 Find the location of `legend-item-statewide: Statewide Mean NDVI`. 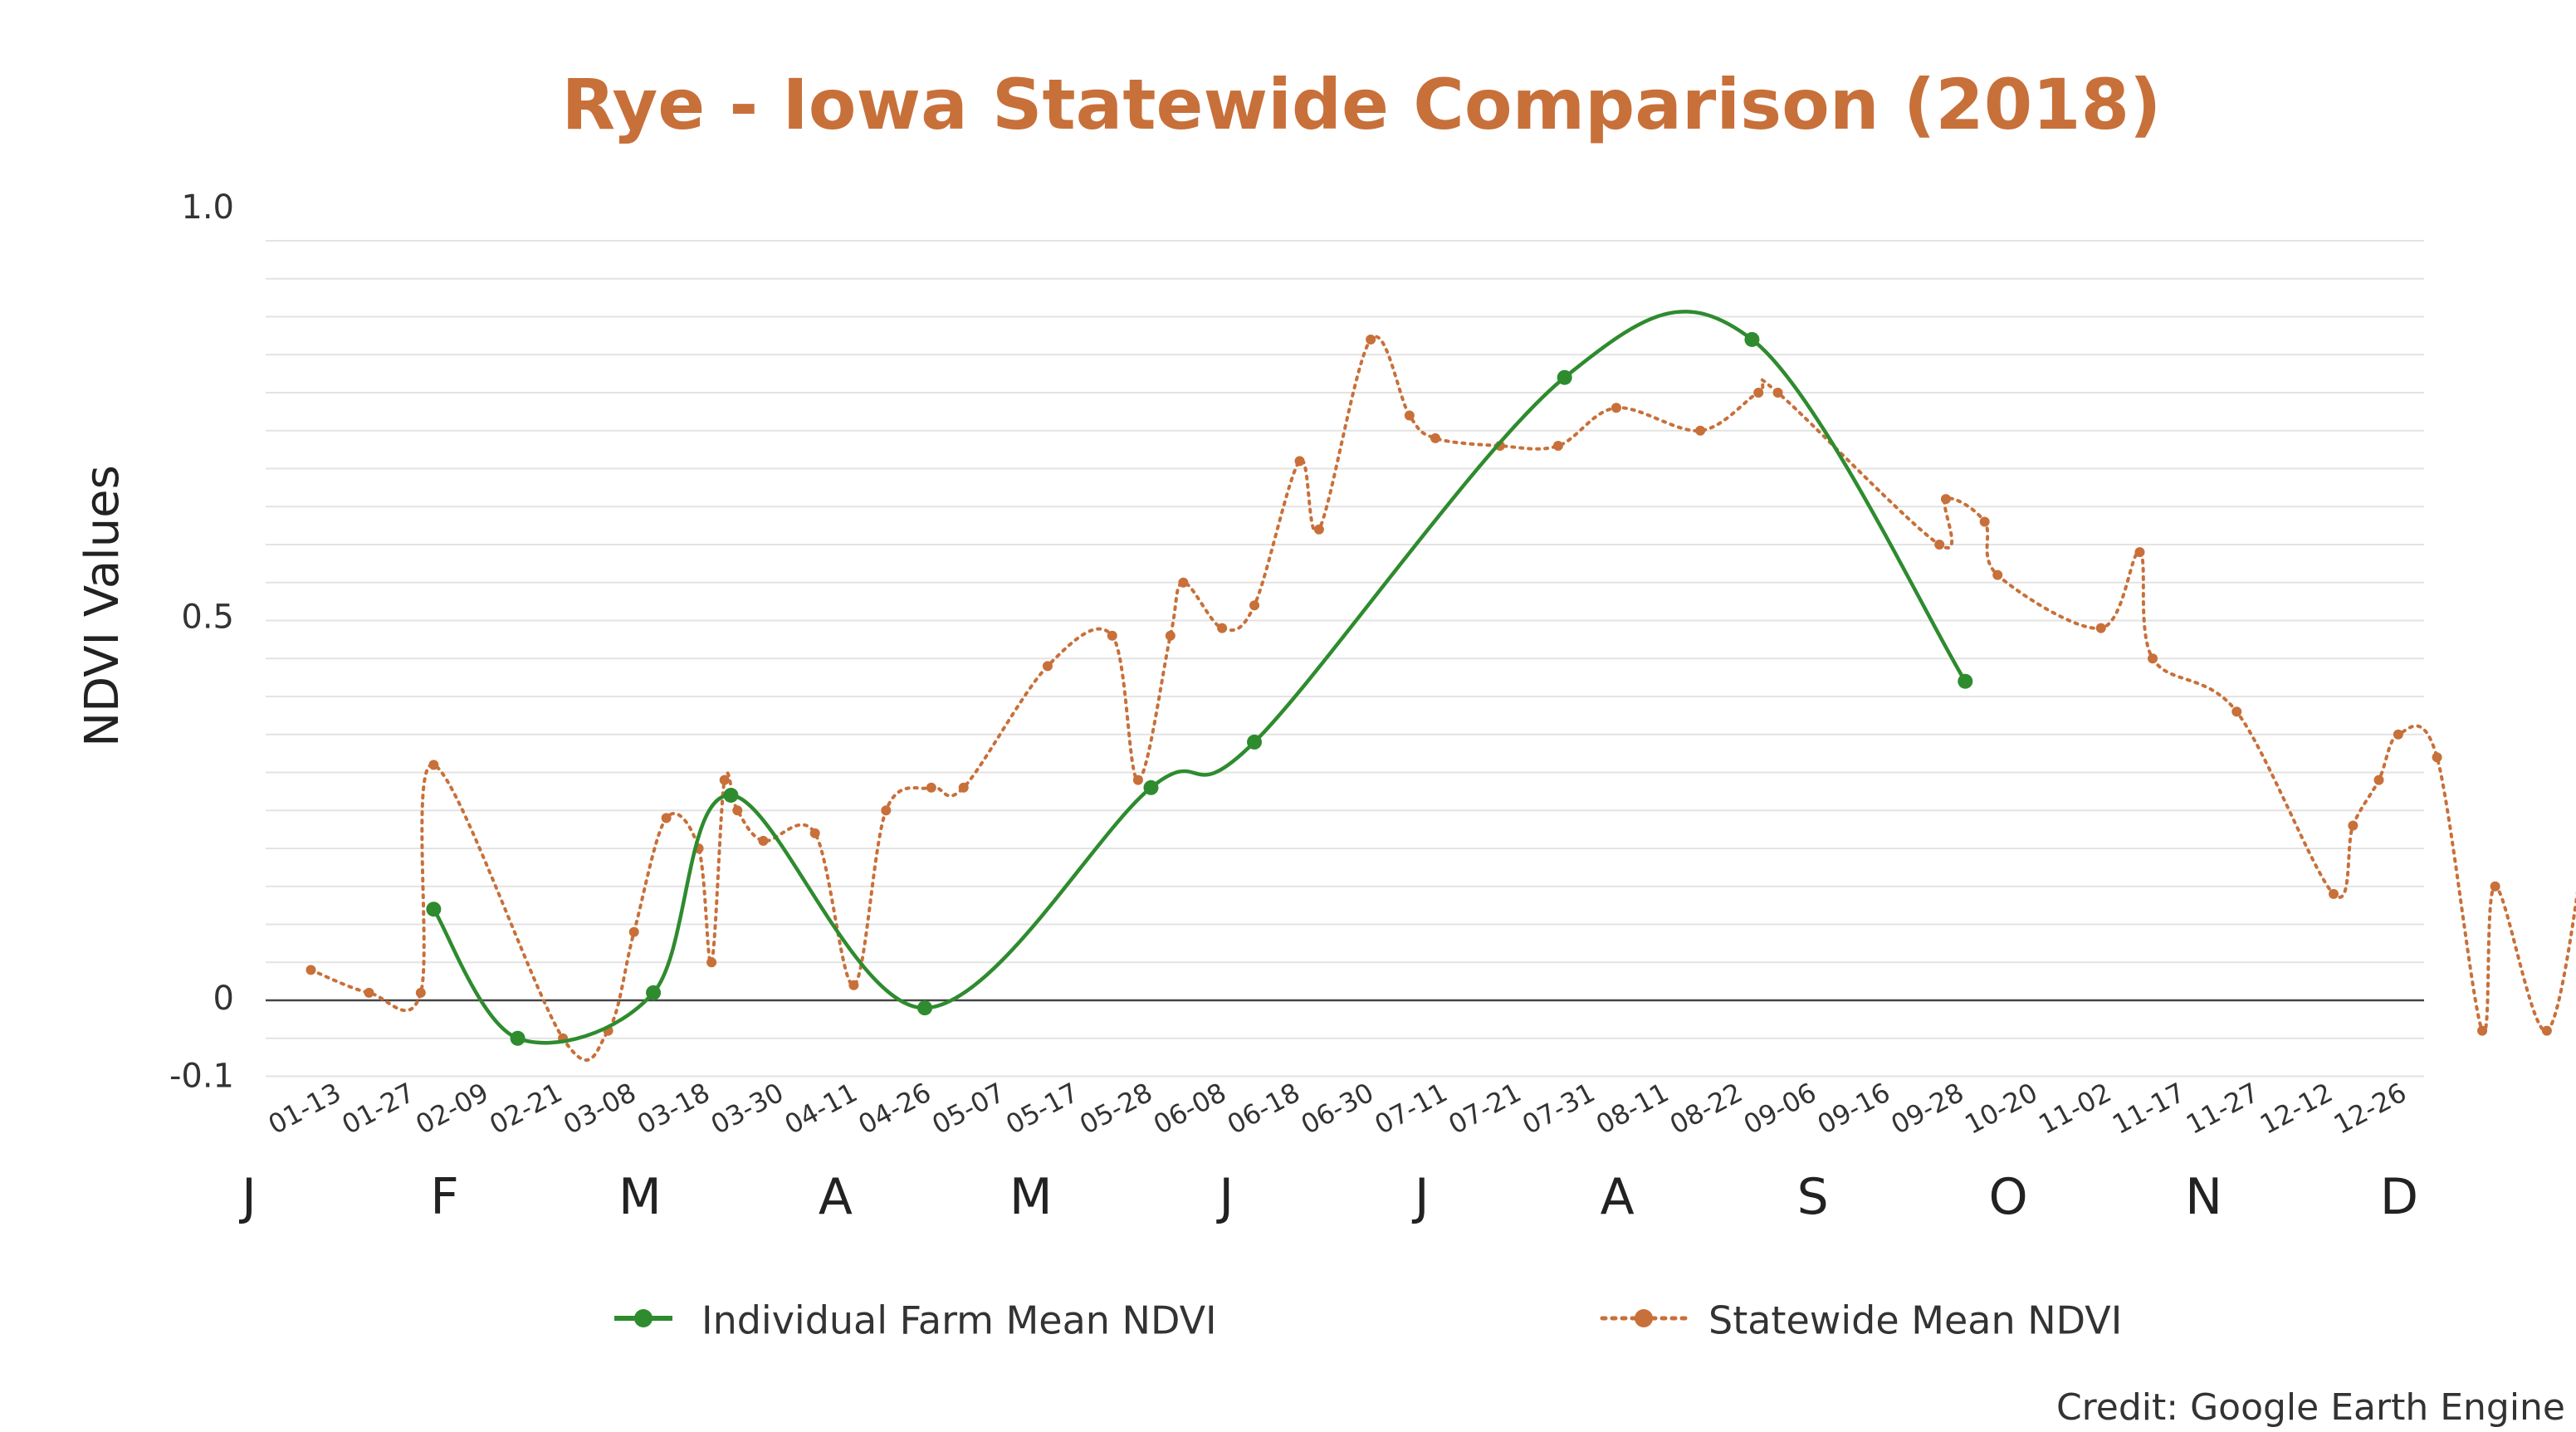

legend-item-statewide: Statewide Mean NDVI is located at coordinates (1861, 1320).